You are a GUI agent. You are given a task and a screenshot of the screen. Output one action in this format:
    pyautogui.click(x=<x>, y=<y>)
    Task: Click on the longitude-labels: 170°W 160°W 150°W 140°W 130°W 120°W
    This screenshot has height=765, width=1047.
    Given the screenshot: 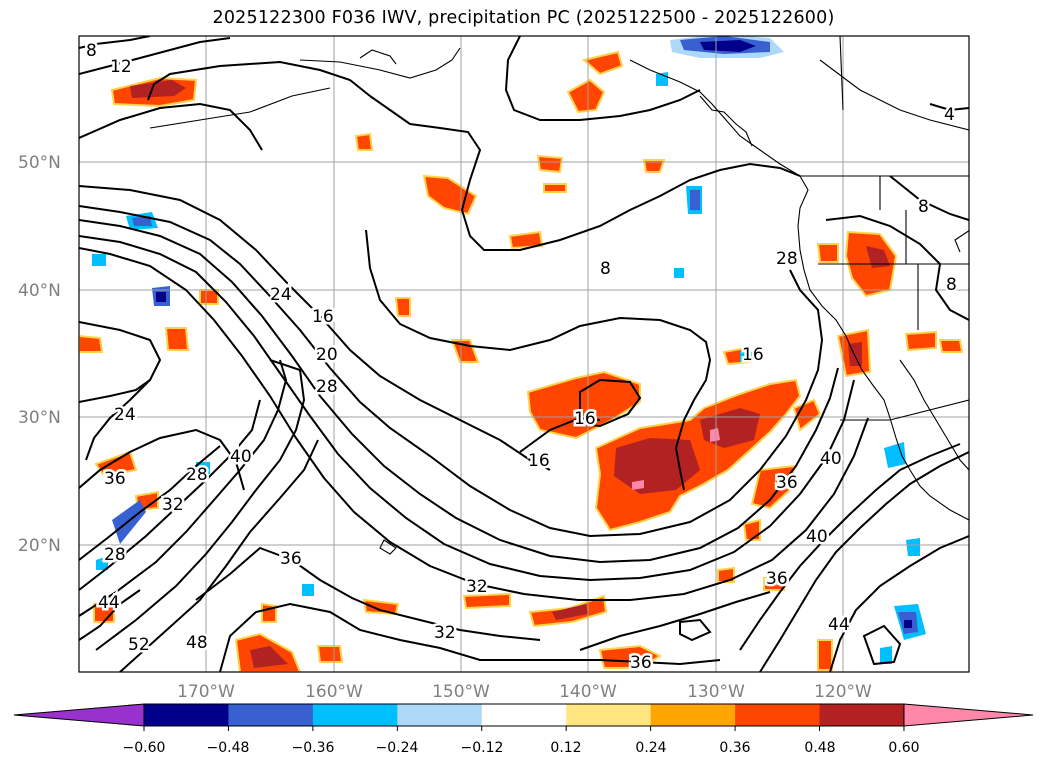 What is the action you would take?
    pyautogui.click(x=524, y=692)
    